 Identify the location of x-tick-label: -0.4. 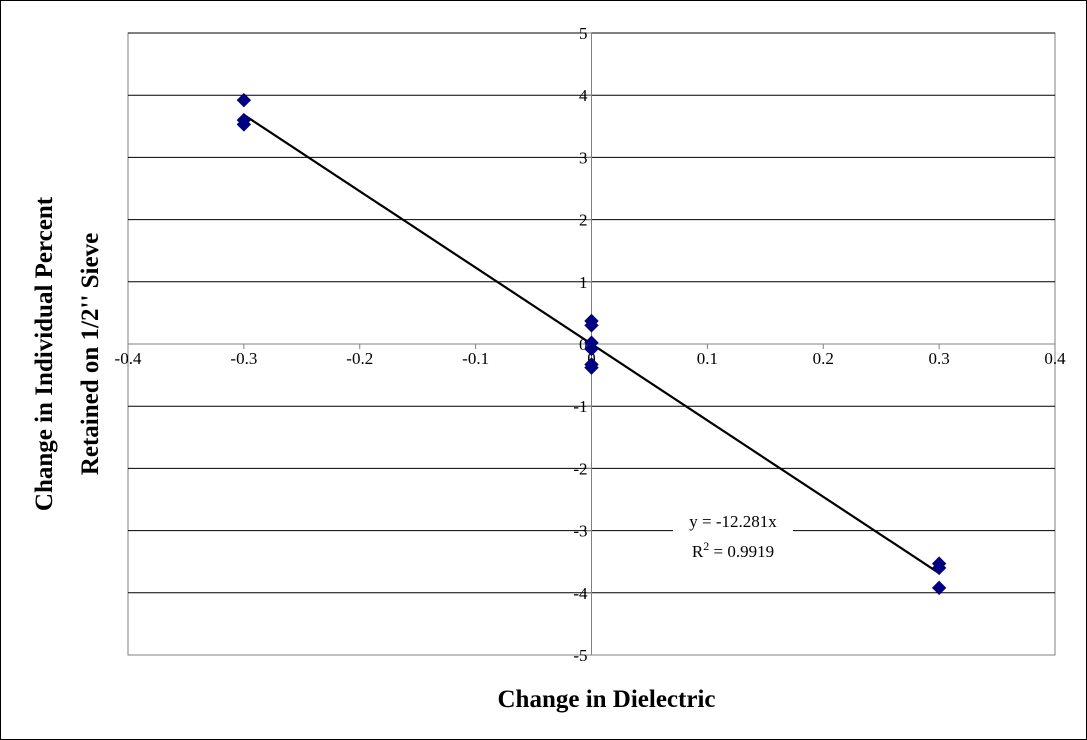
(128, 358).